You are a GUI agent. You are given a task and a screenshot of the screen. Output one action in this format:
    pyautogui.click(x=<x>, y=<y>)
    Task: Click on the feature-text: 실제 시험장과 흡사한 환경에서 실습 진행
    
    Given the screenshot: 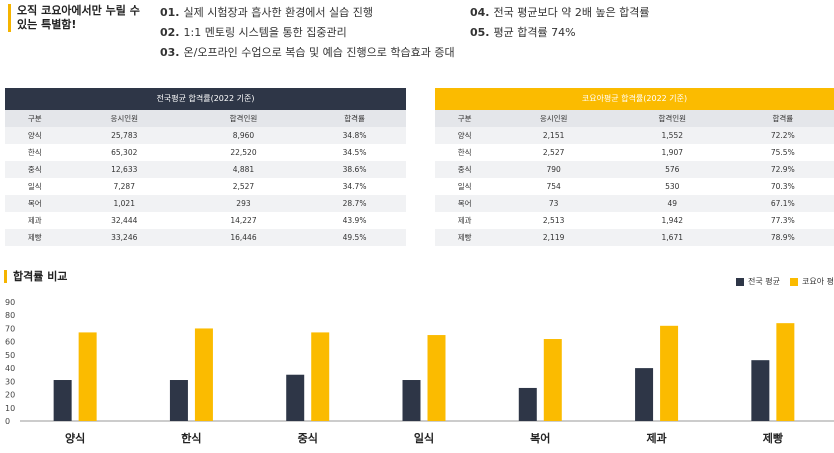 What is the action you would take?
    pyautogui.click(x=278, y=12)
    